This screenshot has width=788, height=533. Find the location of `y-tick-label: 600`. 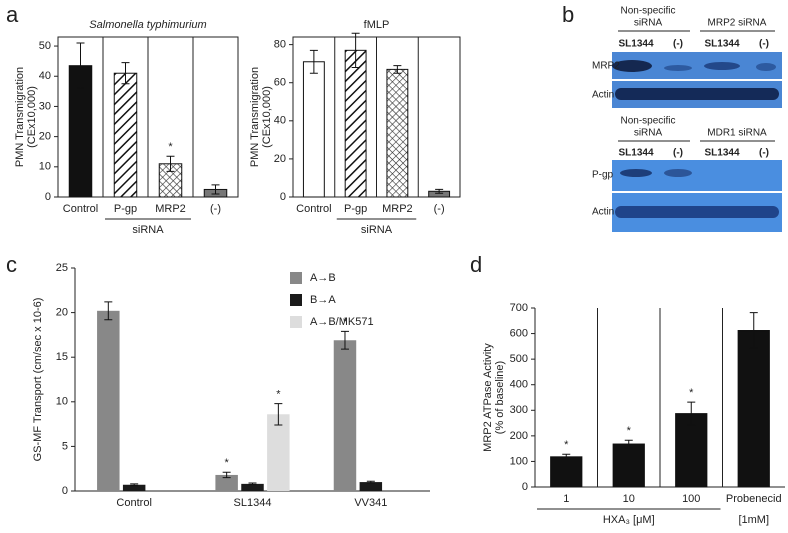

y-tick-label: 600 is located at coordinates (519, 333).